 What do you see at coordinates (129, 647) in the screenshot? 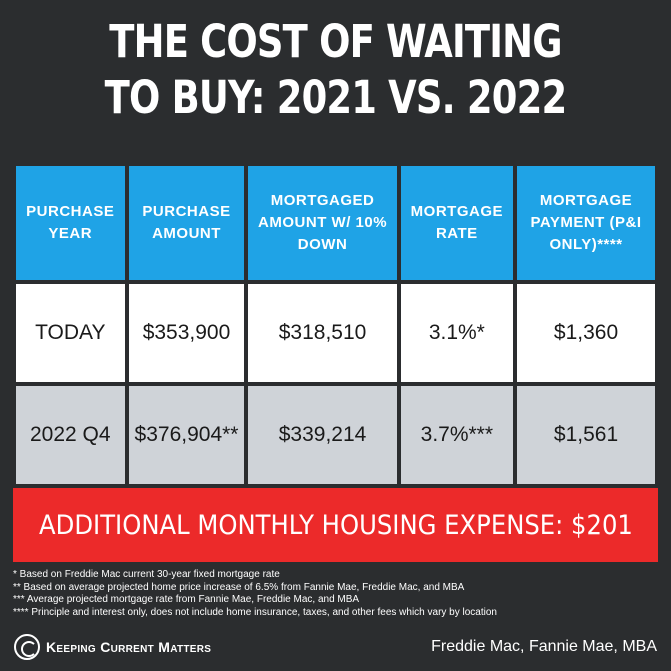
I see `brand-name: Keeping Current Matters` at bounding box center [129, 647].